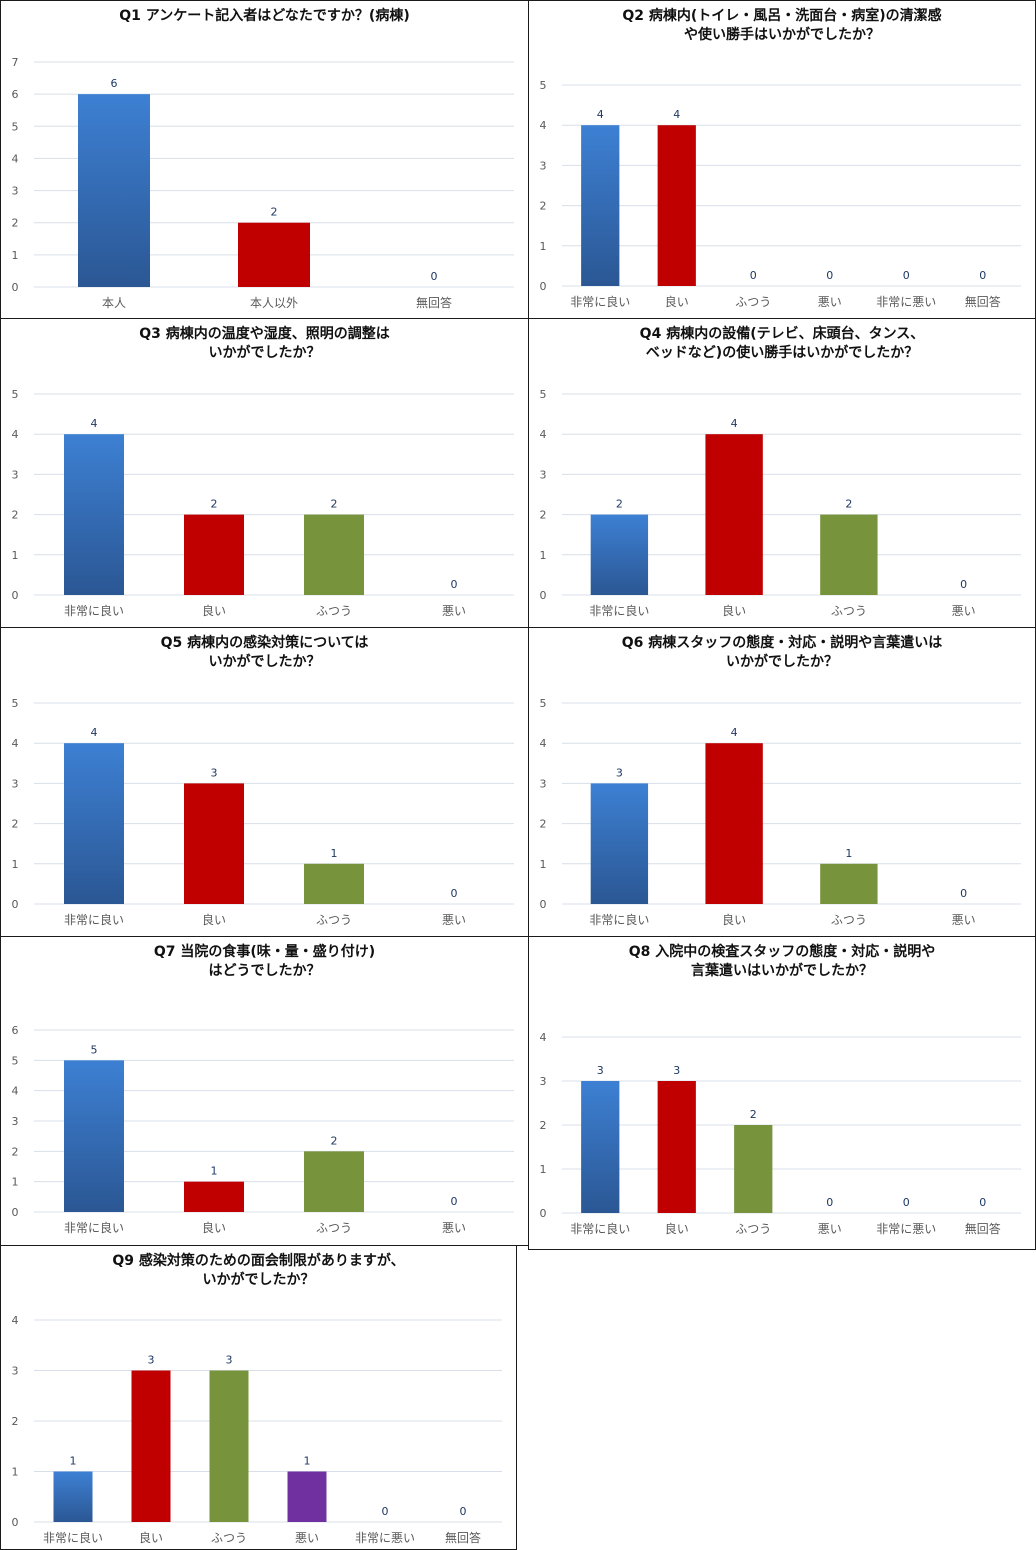 The height and width of the screenshot is (1550, 1036). Describe the element at coordinates (264, 952) in the screenshot. I see `chart-title-line: Q7 当院の食事(味・量・盛り付け)` at that location.